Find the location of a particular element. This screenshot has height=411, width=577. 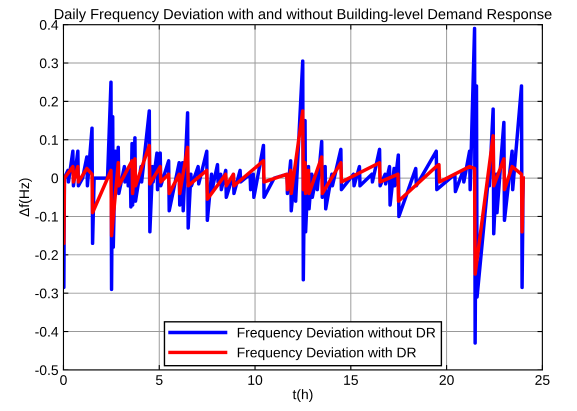

y-tick-label: 0 is located at coordinates (54, 178).